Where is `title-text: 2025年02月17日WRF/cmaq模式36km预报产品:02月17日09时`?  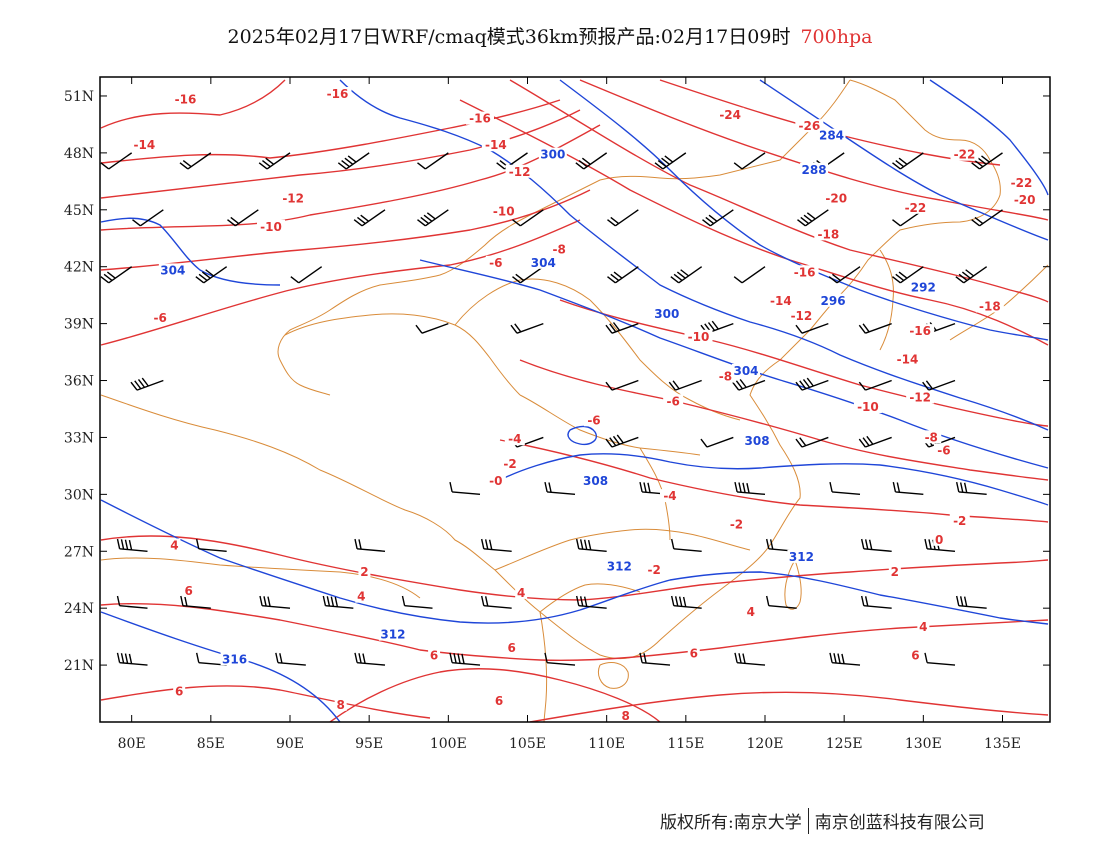
title-text: 2025年02月17日WRF/cmaq模式36km预报产品:02月17日09时 is located at coordinates (509, 37).